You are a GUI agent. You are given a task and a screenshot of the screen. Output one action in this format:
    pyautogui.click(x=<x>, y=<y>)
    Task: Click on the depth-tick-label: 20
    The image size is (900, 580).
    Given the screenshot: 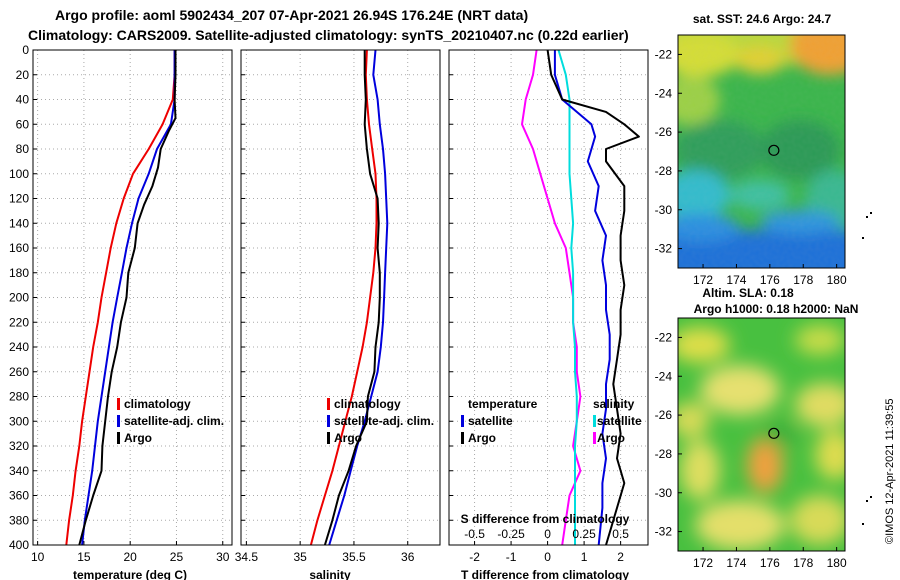 What is the action you would take?
    pyautogui.click(x=23, y=75)
    